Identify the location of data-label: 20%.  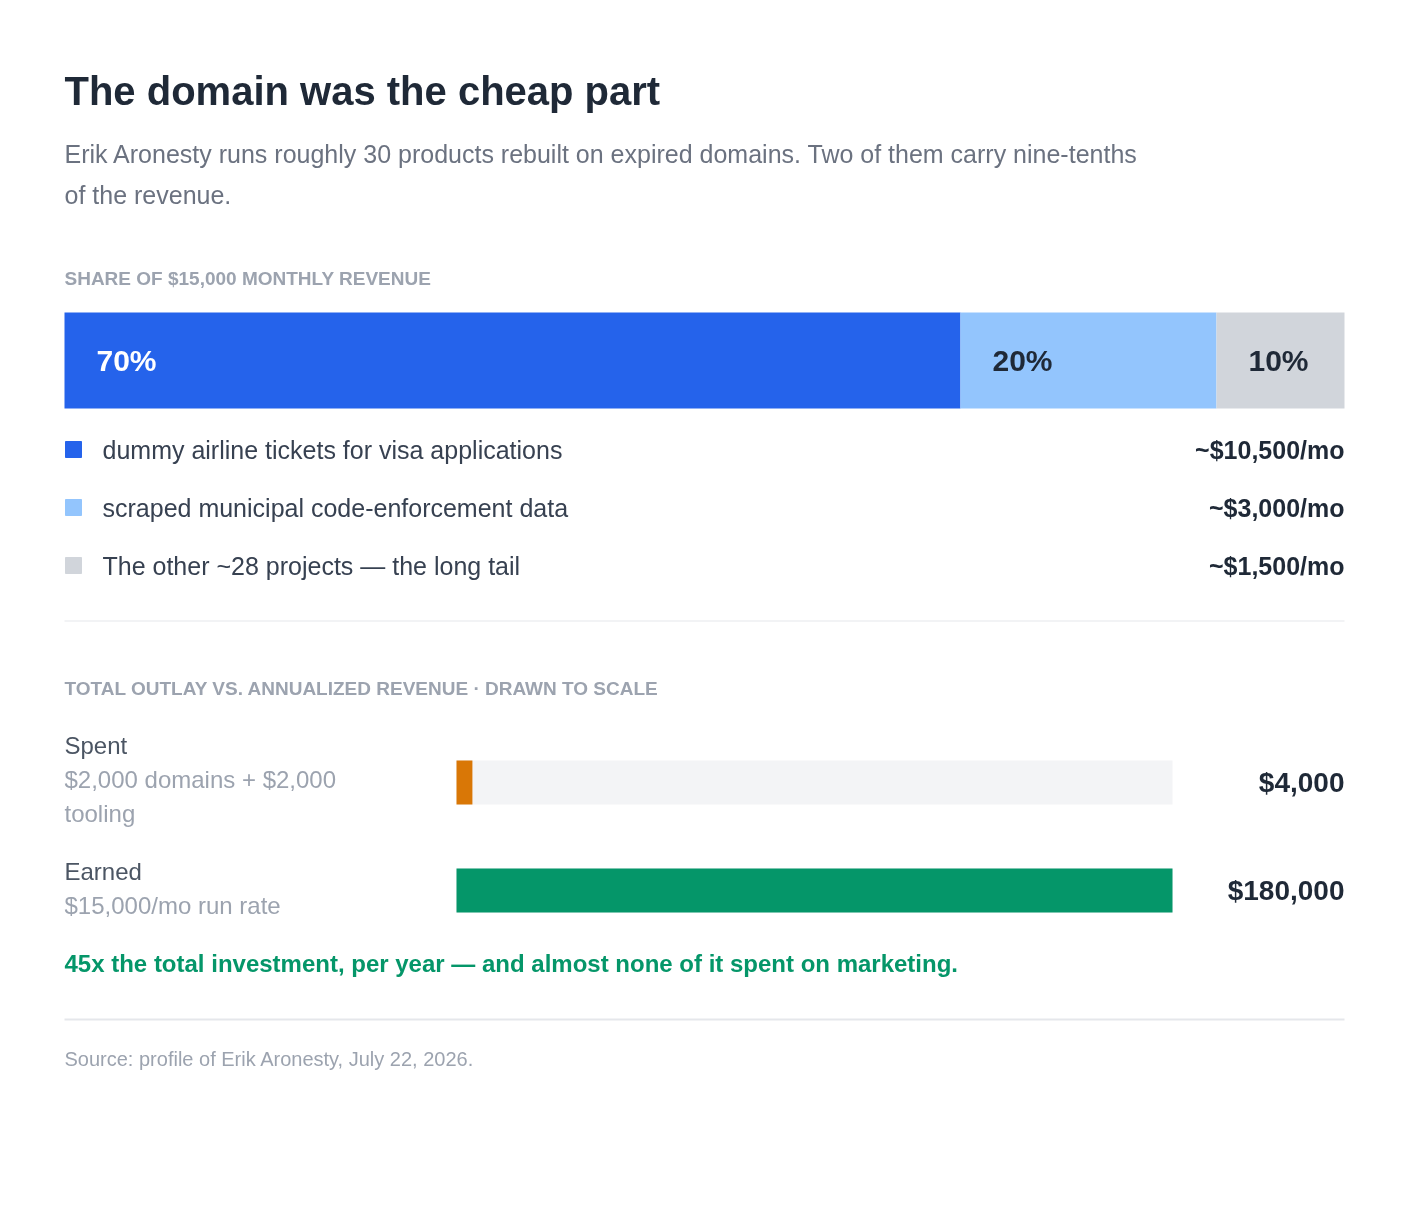
(1022, 360).